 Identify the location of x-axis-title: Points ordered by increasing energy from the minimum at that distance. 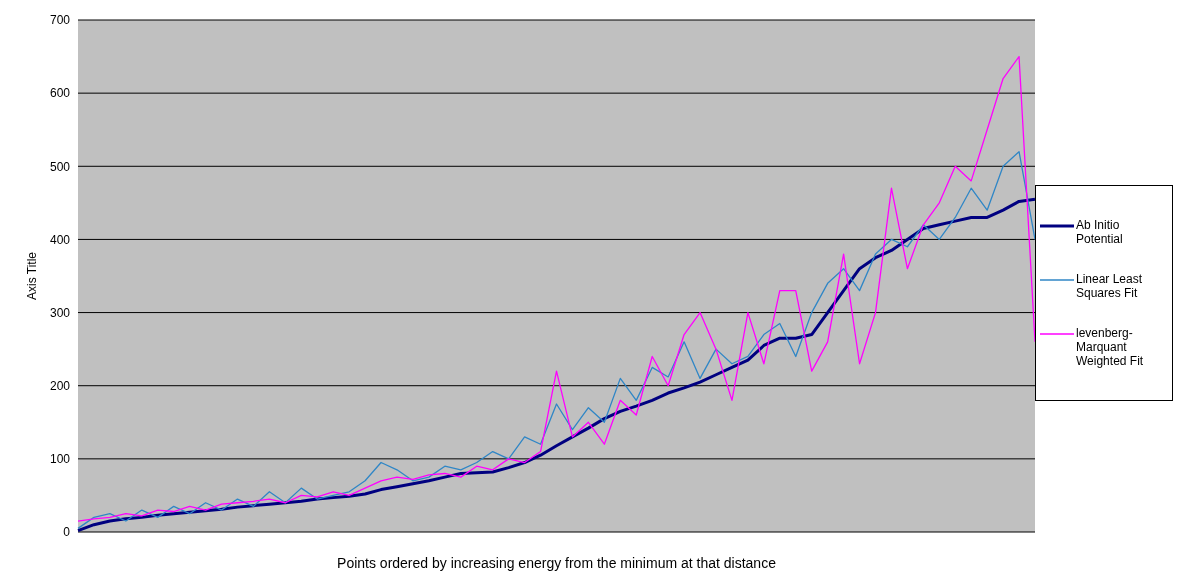
(557, 563).